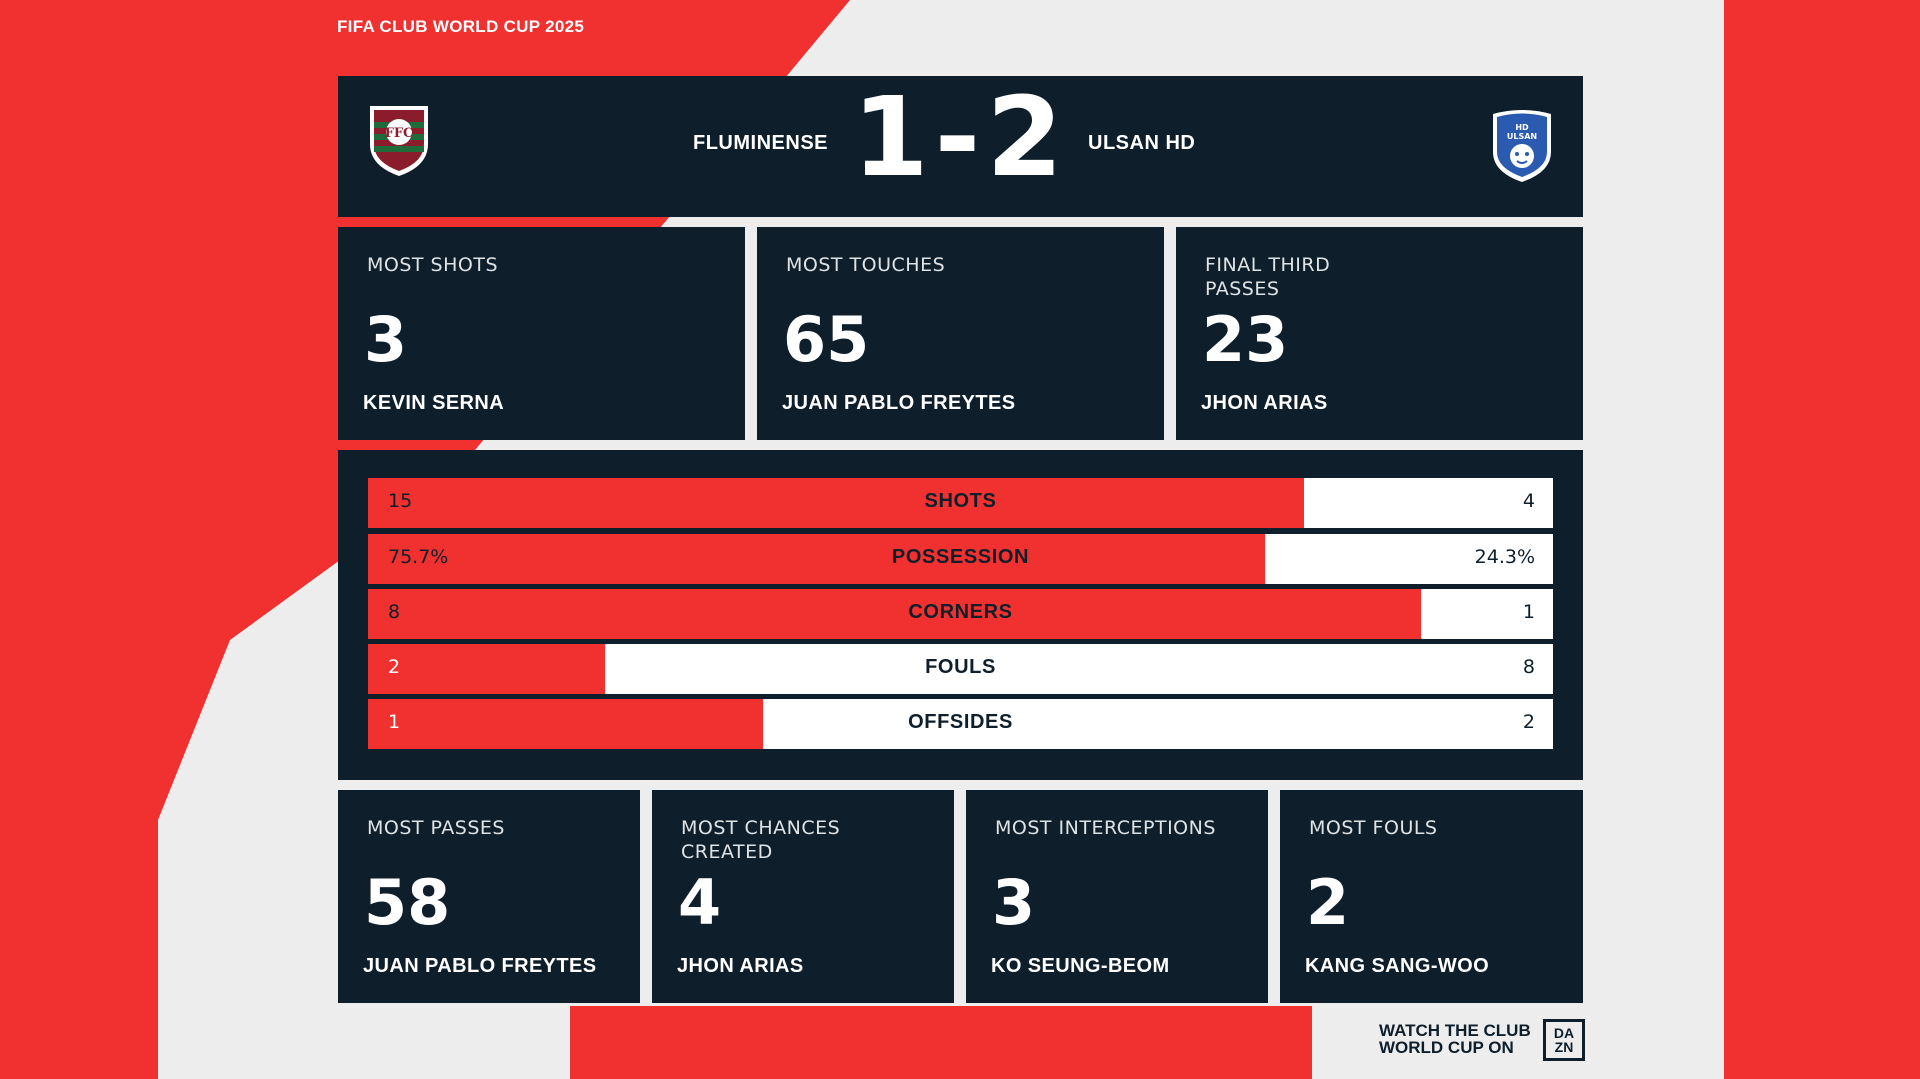 Image resolution: width=1920 pixels, height=1079 pixels. What do you see at coordinates (436, 828) in the screenshot?
I see `stat-label: MOST PASSES` at bounding box center [436, 828].